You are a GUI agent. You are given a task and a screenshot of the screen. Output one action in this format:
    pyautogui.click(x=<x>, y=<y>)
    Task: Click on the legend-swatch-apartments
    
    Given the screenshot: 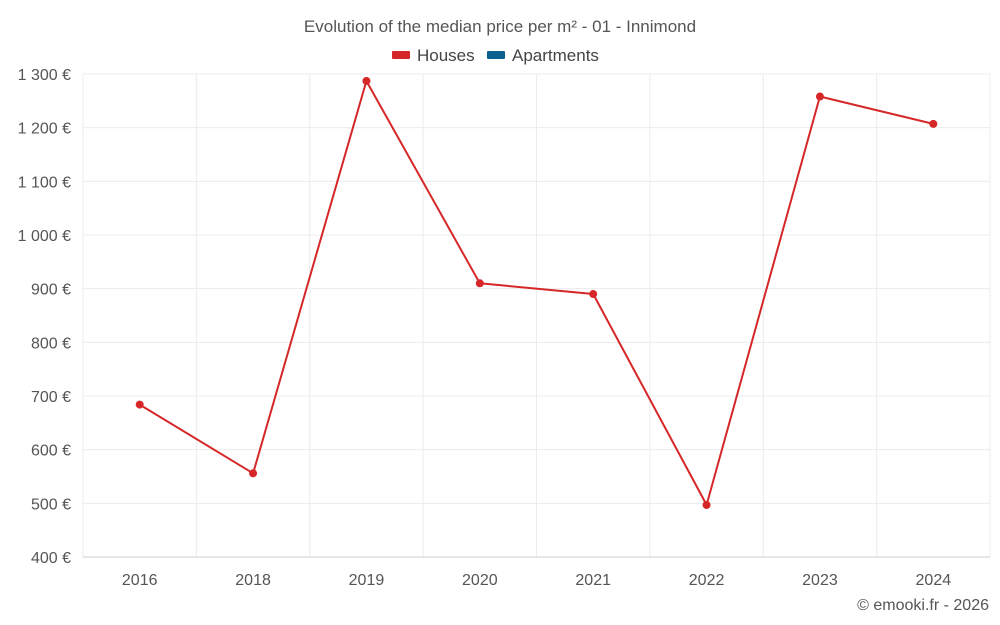 What is the action you would take?
    pyautogui.click(x=496, y=55)
    